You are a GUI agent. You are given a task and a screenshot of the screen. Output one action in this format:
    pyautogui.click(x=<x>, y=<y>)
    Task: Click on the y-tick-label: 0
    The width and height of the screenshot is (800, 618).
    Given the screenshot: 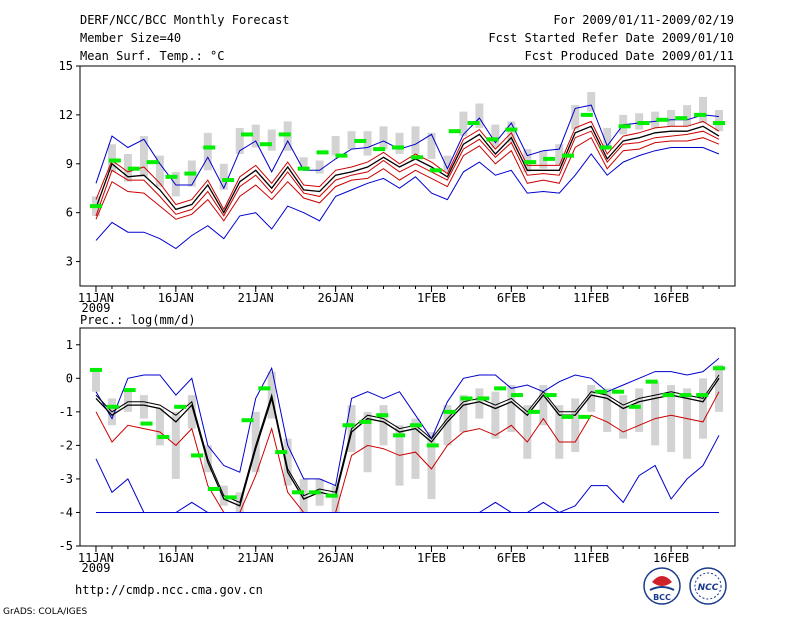 What is the action you would take?
    pyautogui.click(x=69, y=378)
    